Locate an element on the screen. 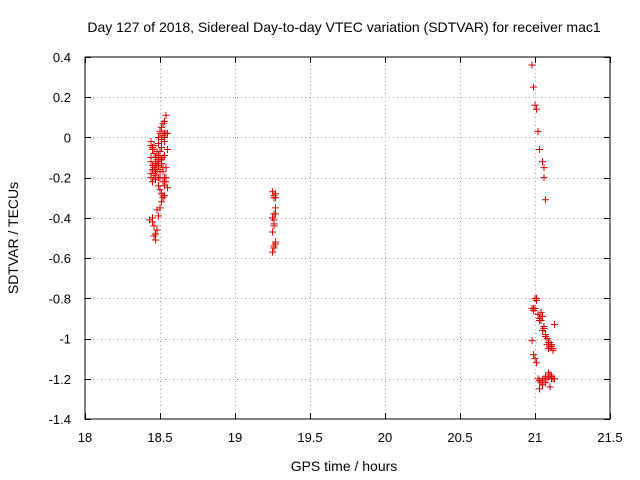 The image size is (640, 480). x-tick-label: 18.5 is located at coordinates (159, 437).